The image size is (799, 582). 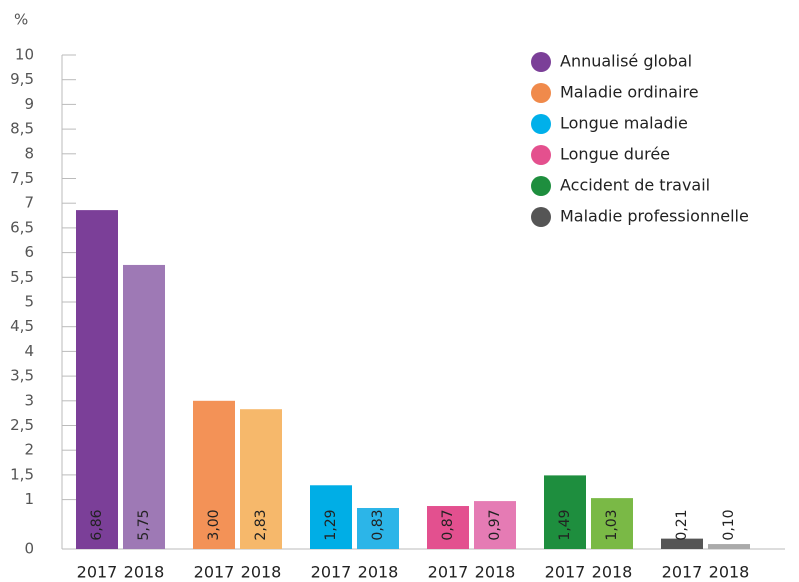 I want to click on value-label: 0,21, so click(x=682, y=524).